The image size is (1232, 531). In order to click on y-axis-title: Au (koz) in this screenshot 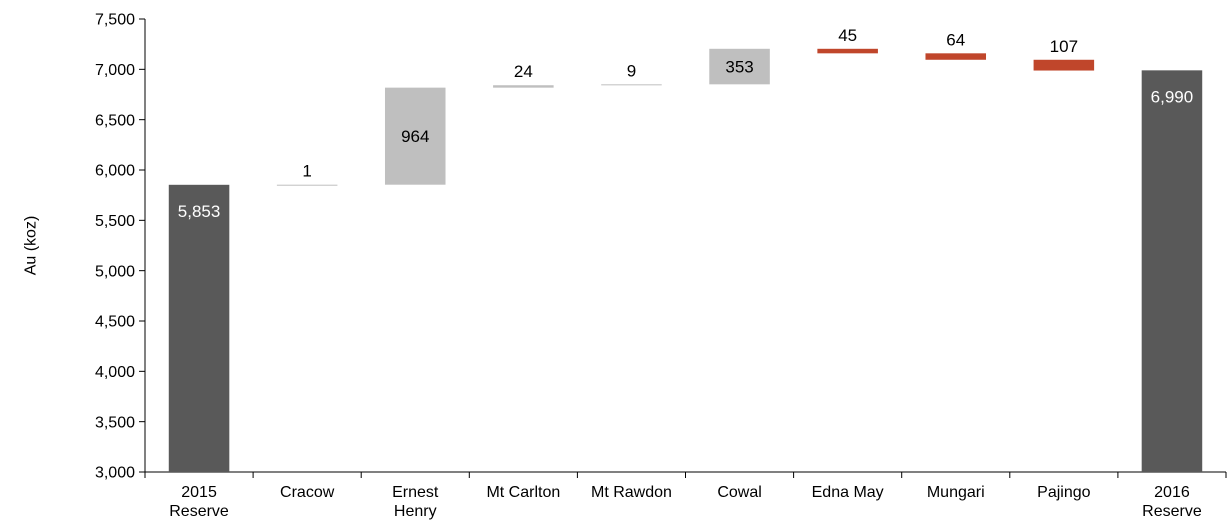, I will do `click(31, 246)`.